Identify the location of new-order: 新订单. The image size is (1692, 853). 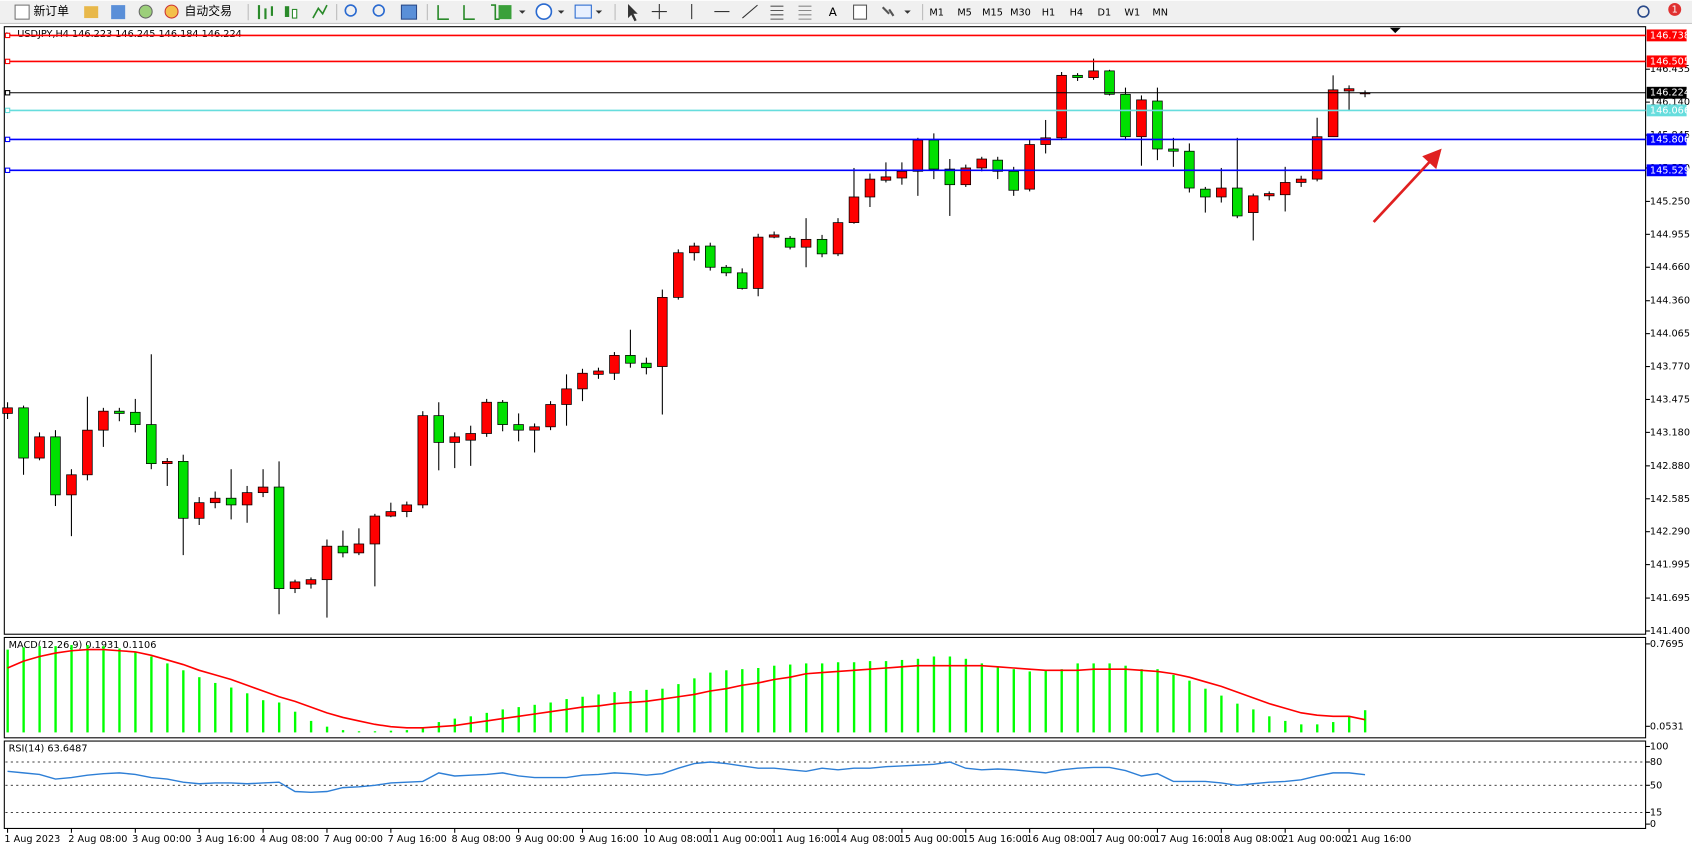
(51, 11).